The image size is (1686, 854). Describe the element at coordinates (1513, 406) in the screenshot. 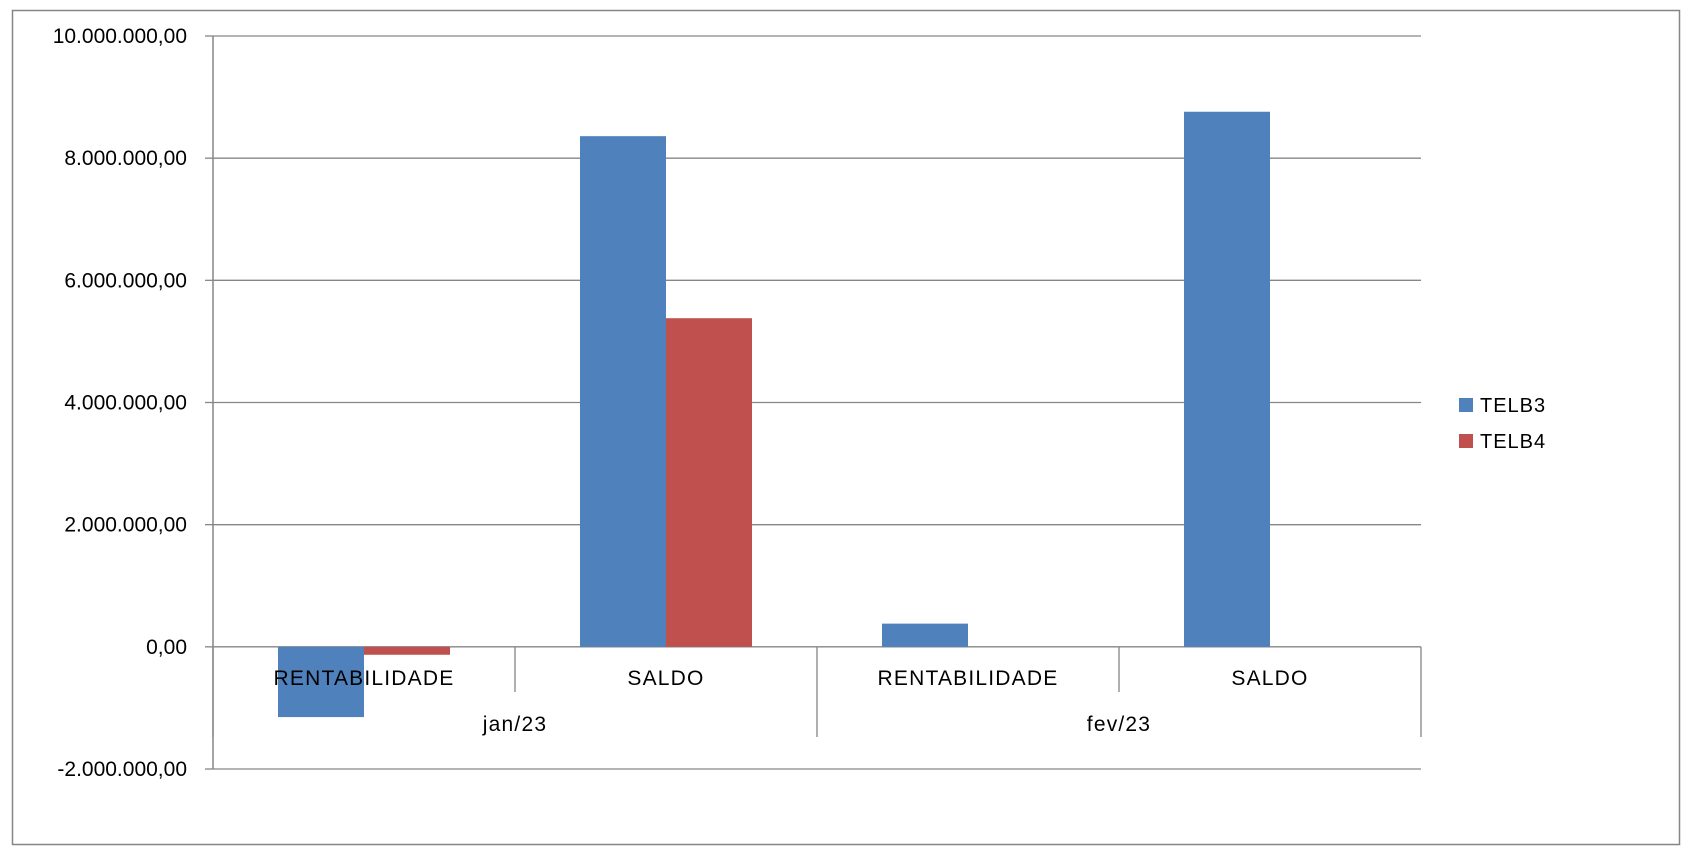

I see `legend-label-telb3: TELB3` at that location.